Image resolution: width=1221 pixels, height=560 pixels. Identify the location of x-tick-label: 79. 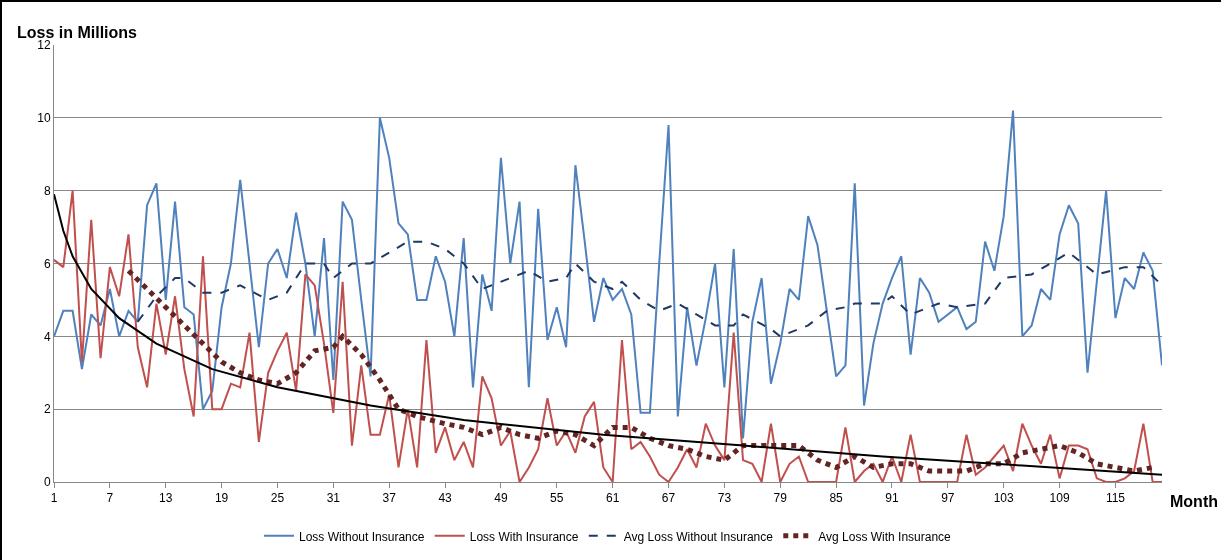
(780, 498).